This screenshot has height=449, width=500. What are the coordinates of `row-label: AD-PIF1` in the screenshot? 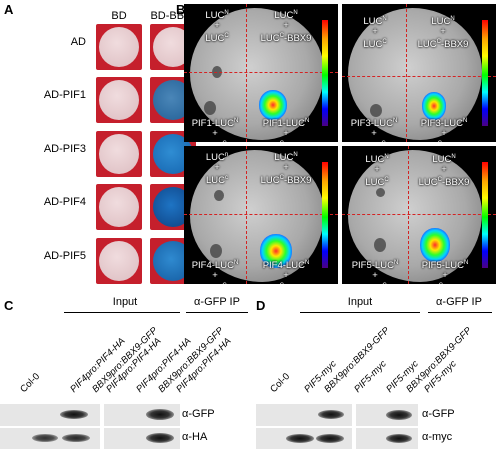 It's located at (64, 95).